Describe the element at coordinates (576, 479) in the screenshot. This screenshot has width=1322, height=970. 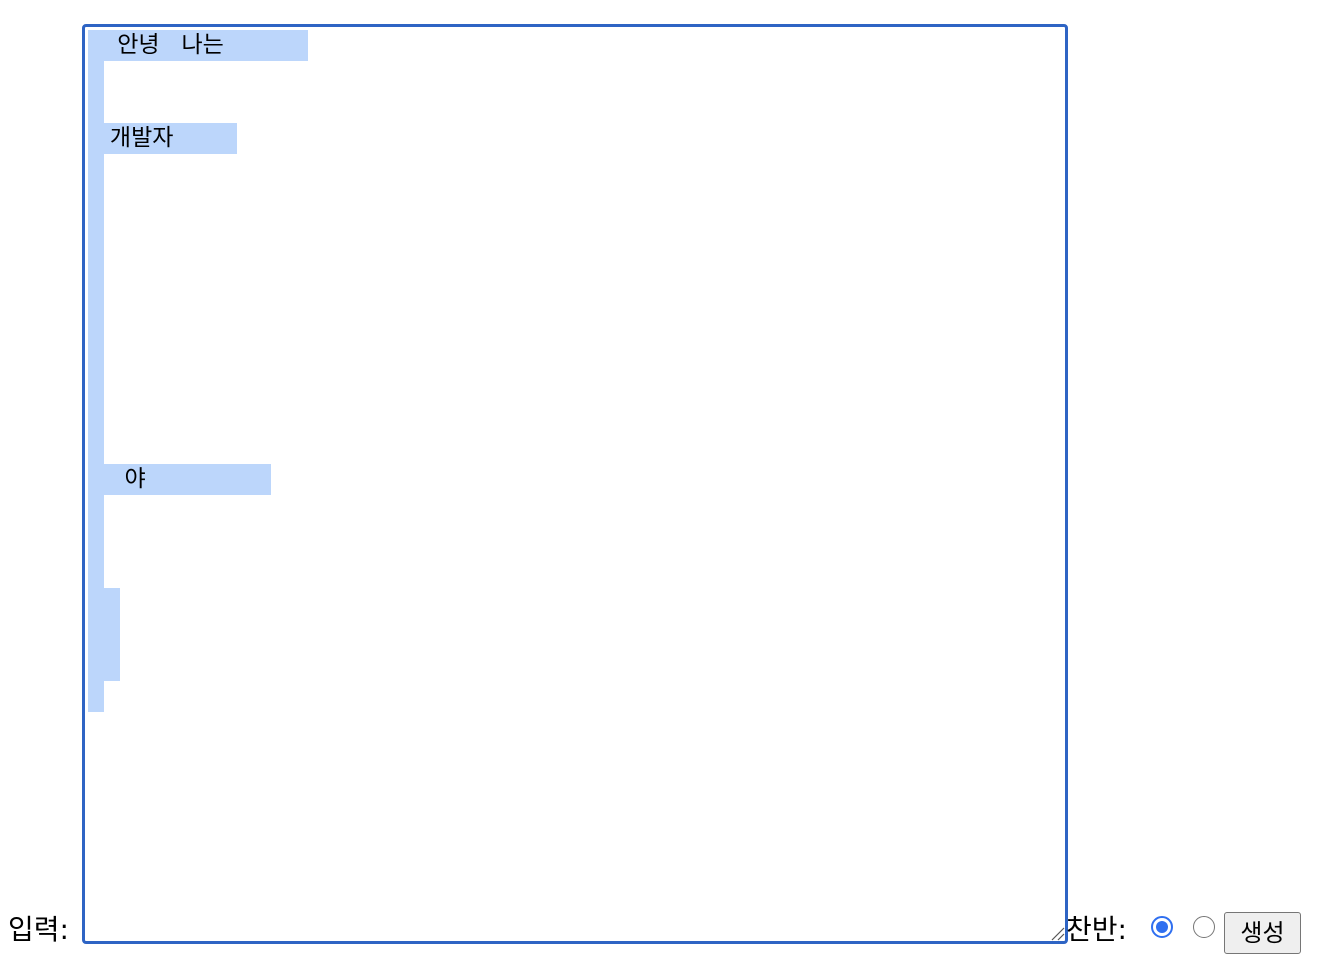
I see `textarea-line: 야` at that location.